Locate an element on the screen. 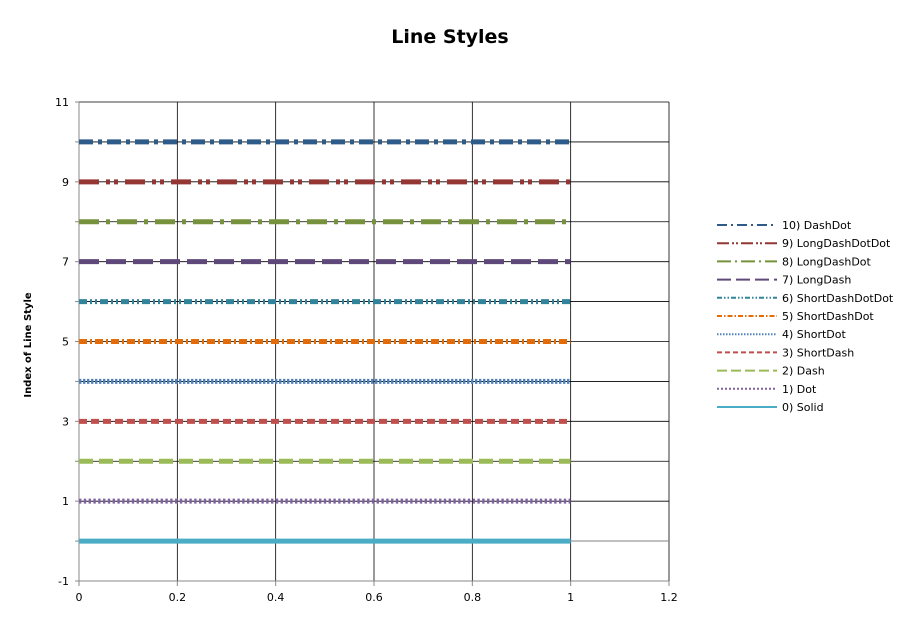  legend-label: 0) Solid is located at coordinates (803, 407).